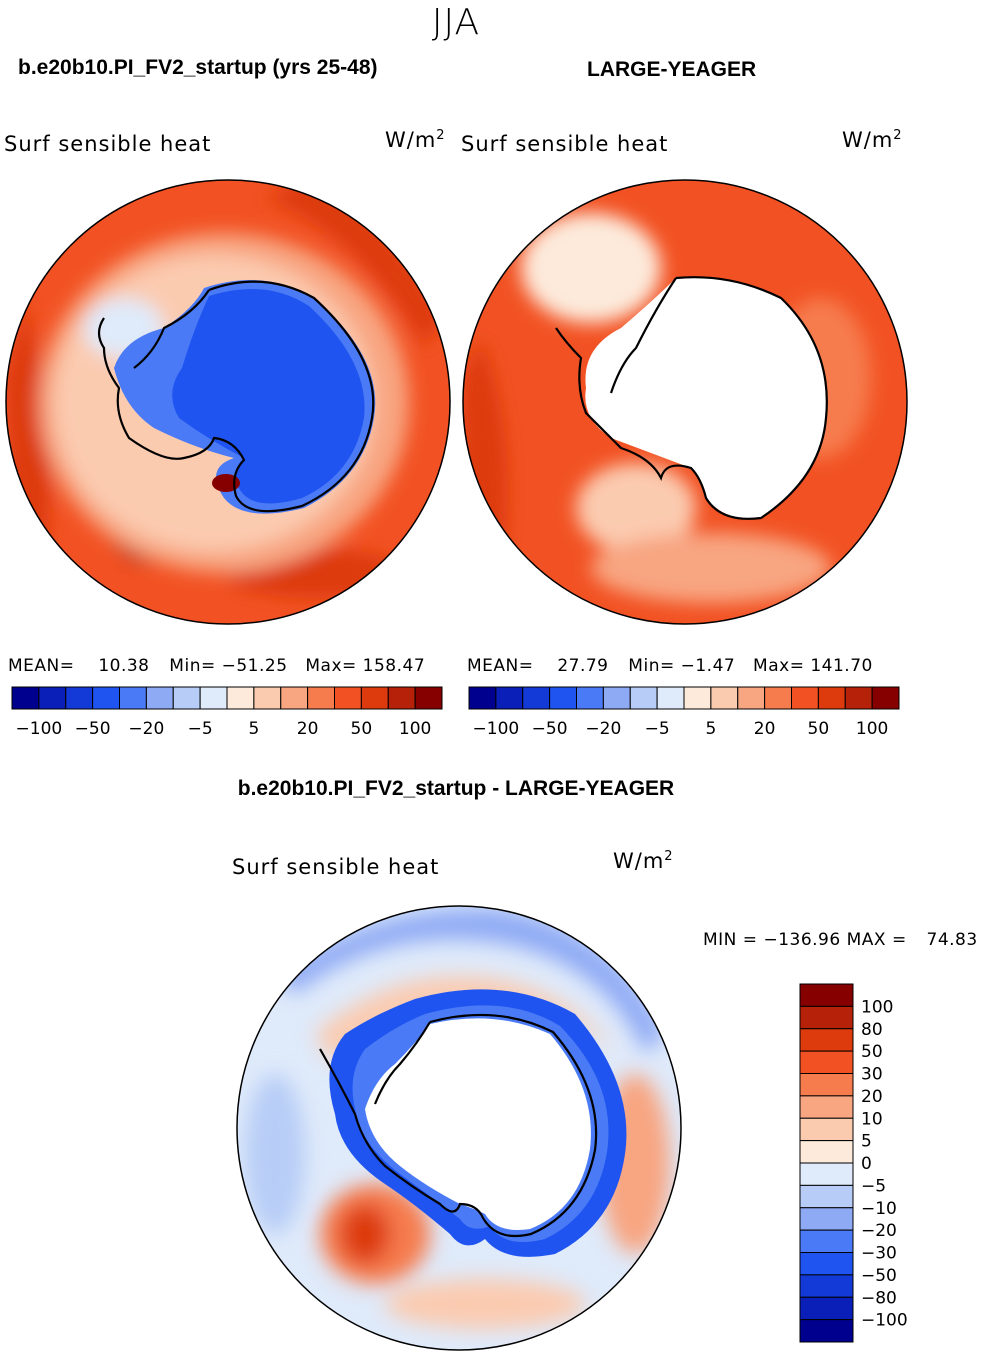 The width and height of the screenshot is (1008, 1353). Describe the element at coordinates (643, 861) in the screenshot. I see `panel3-units-label: W/m2` at that location.